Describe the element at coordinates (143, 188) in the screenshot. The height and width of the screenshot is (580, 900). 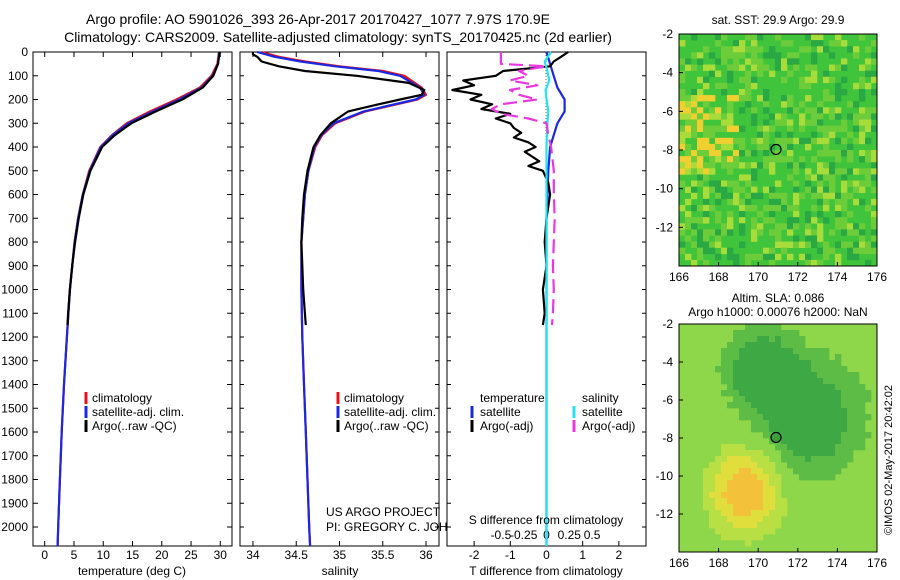
I see `series-line-argo-raw-qc-` at that location.